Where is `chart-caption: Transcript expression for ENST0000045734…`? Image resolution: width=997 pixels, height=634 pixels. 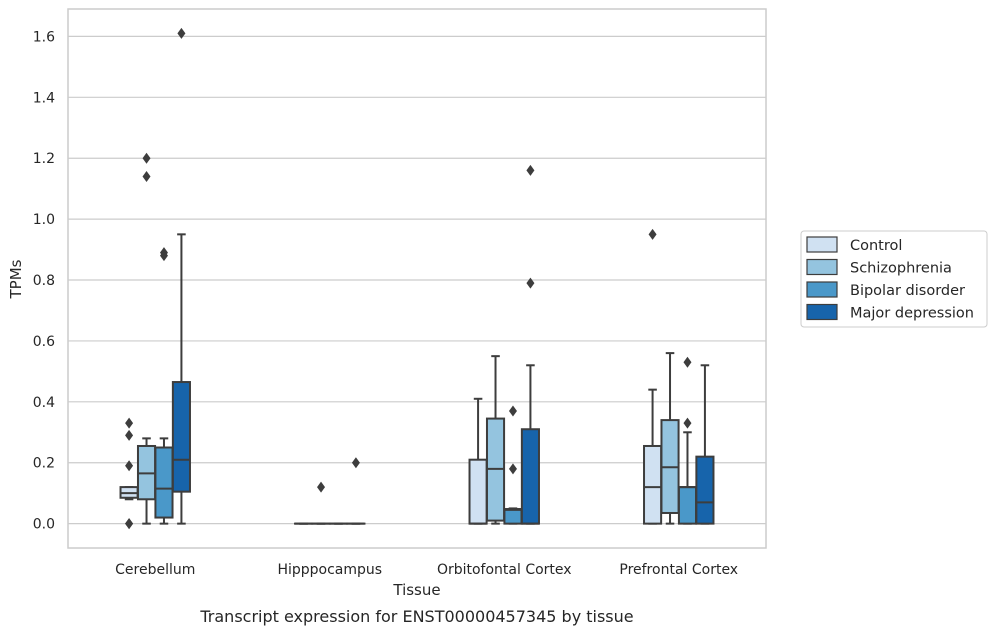
chart-caption: Transcript expression for ENST0000045734… is located at coordinates (416, 616).